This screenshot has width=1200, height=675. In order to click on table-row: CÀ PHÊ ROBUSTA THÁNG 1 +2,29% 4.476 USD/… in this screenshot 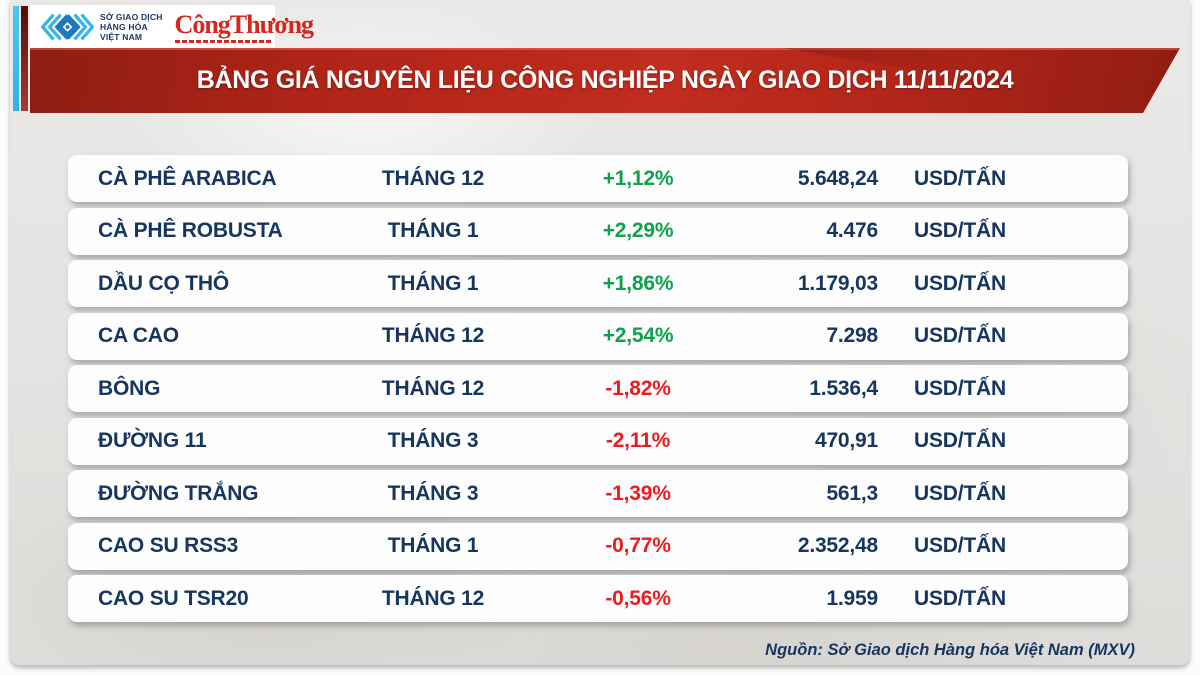, I will do `click(598, 231)`.